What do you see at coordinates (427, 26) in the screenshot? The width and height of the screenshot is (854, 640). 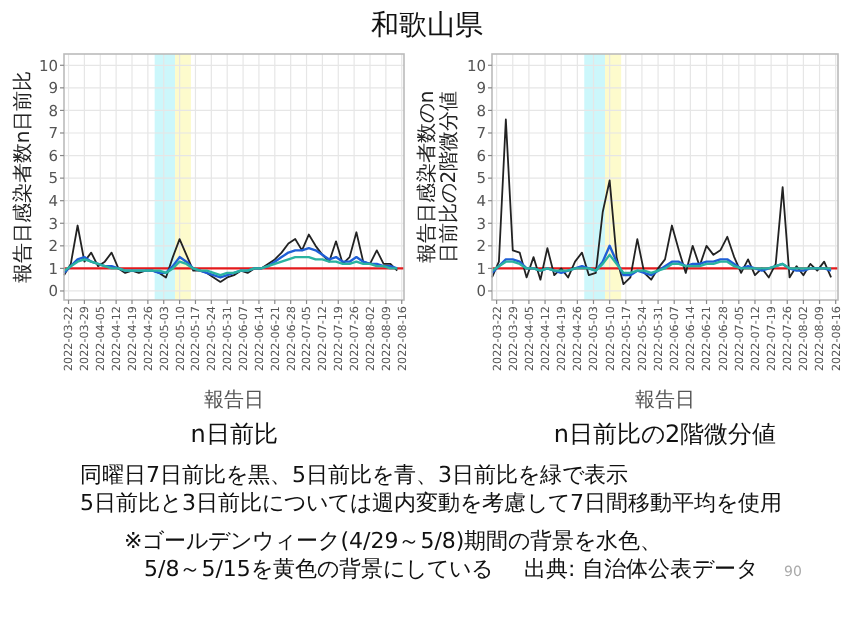 I see `chart-title: 和歌山県` at bounding box center [427, 26].